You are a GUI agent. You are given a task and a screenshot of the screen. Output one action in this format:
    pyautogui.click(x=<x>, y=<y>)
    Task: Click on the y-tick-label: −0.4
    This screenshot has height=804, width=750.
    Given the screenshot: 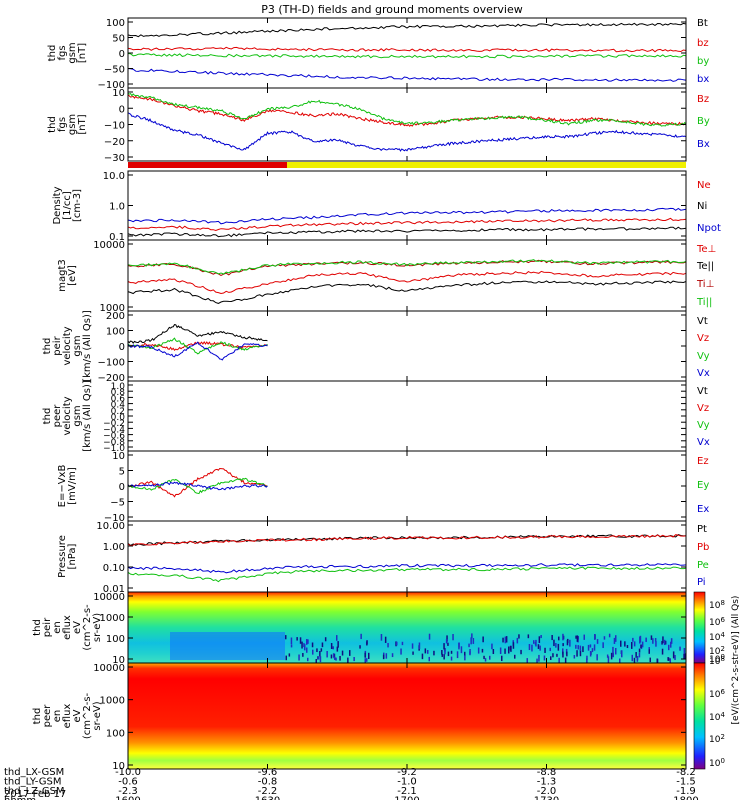 What is the action you would take?
    pyautogui.click(x=114, y=430)
    